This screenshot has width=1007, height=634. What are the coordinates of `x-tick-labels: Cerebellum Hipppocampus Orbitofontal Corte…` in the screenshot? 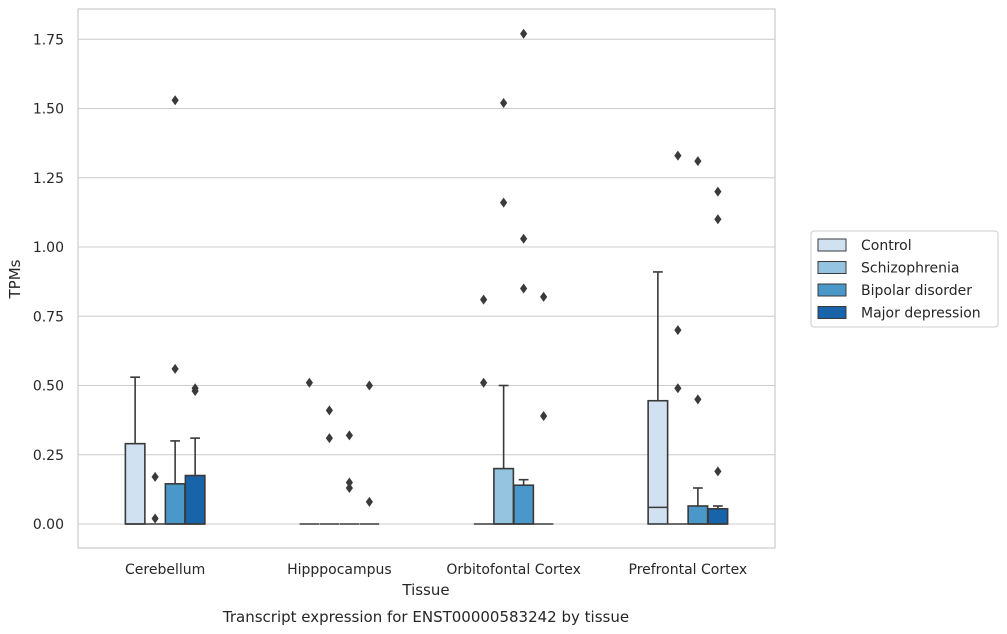 It's located at (436, 570).